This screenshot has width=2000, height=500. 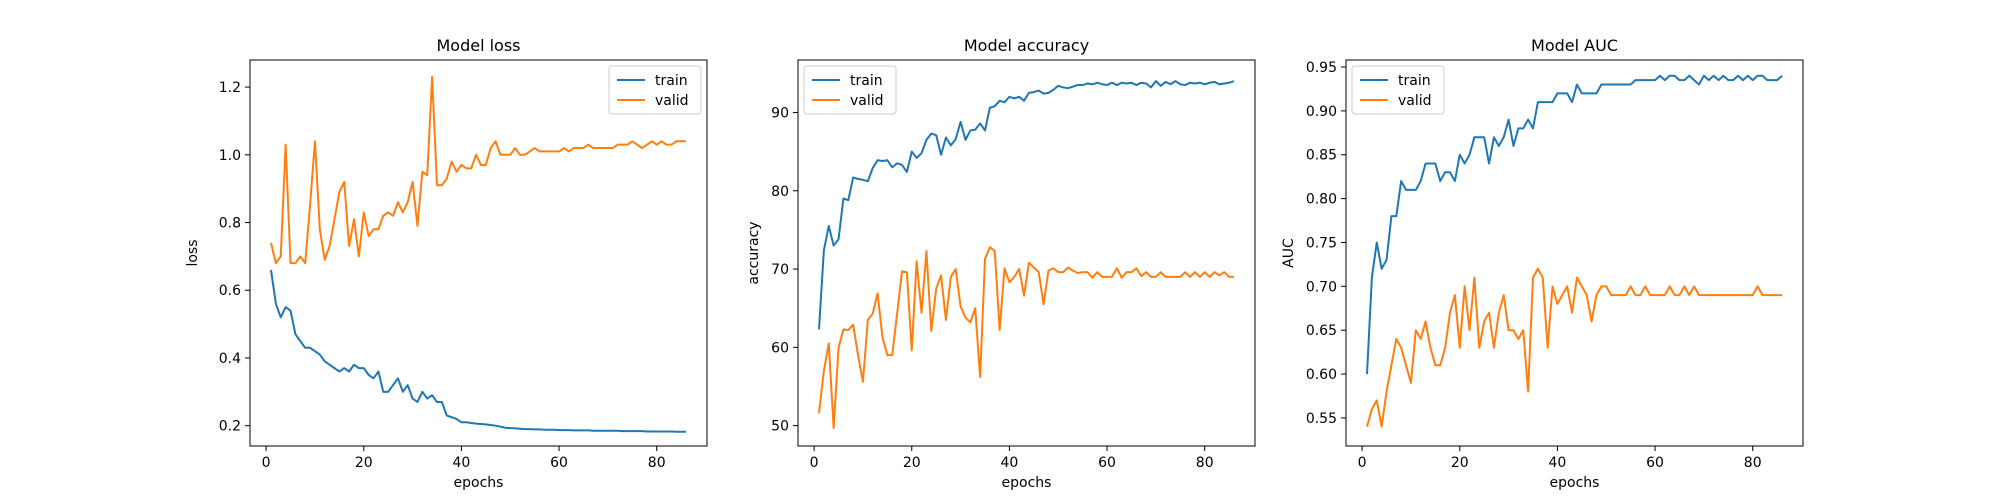 What do you see at coordinates (1321, 419) in the screenshot?
I see `y-tick-label: 0.55` at bounding box center [1321, 419].